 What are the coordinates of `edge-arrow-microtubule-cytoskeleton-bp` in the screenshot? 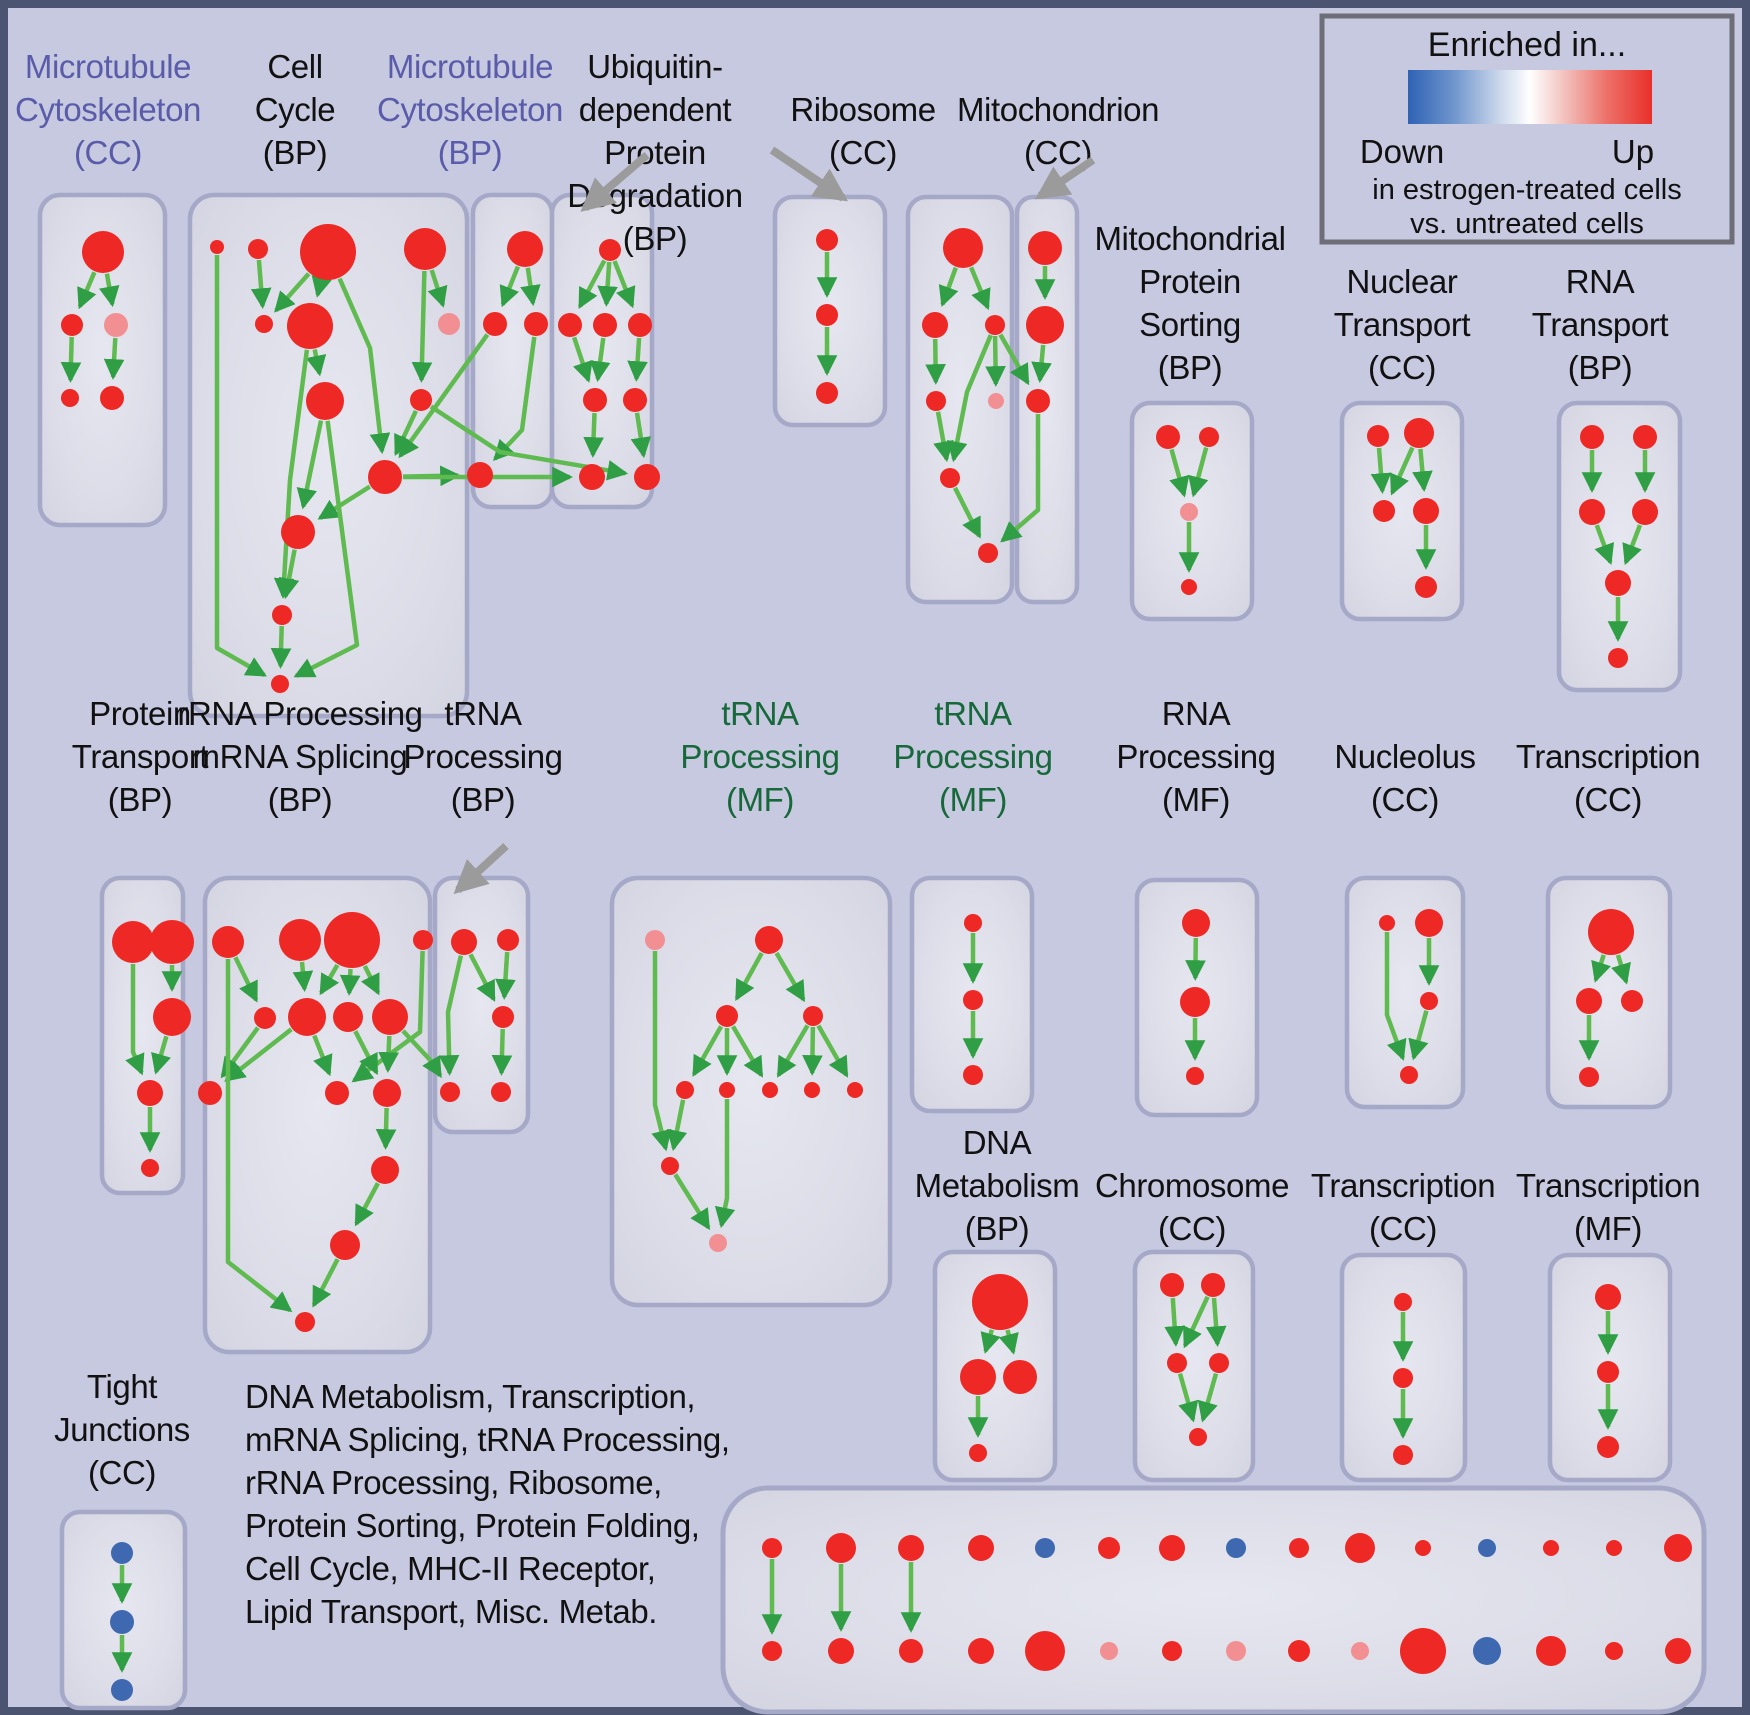 It's located at (530, 287).